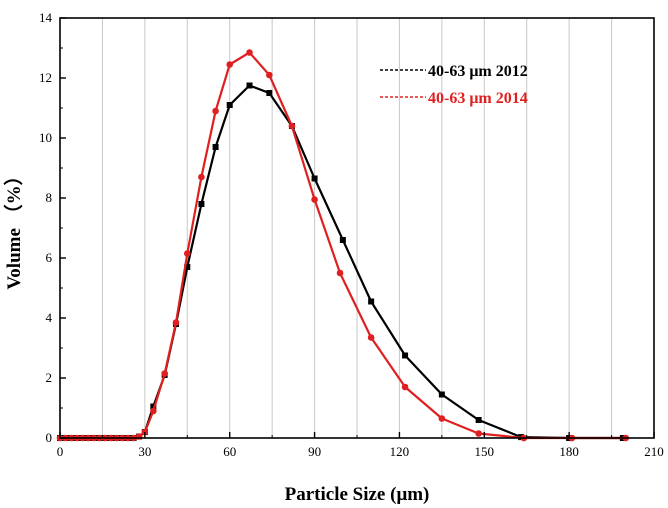 This screenshot has height=508, width=668. Describe the element at coordinates (60, 451) in the screenshot. I see `x-tick-label: 0` at that location.